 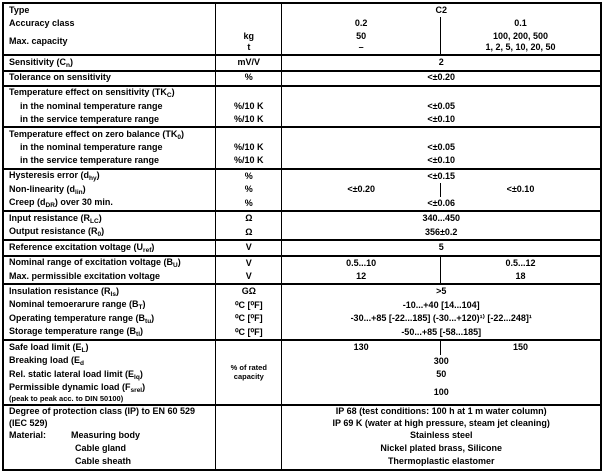 I want to click on value-cell: -10...+40 [14...104], so click(x=441, y=304).